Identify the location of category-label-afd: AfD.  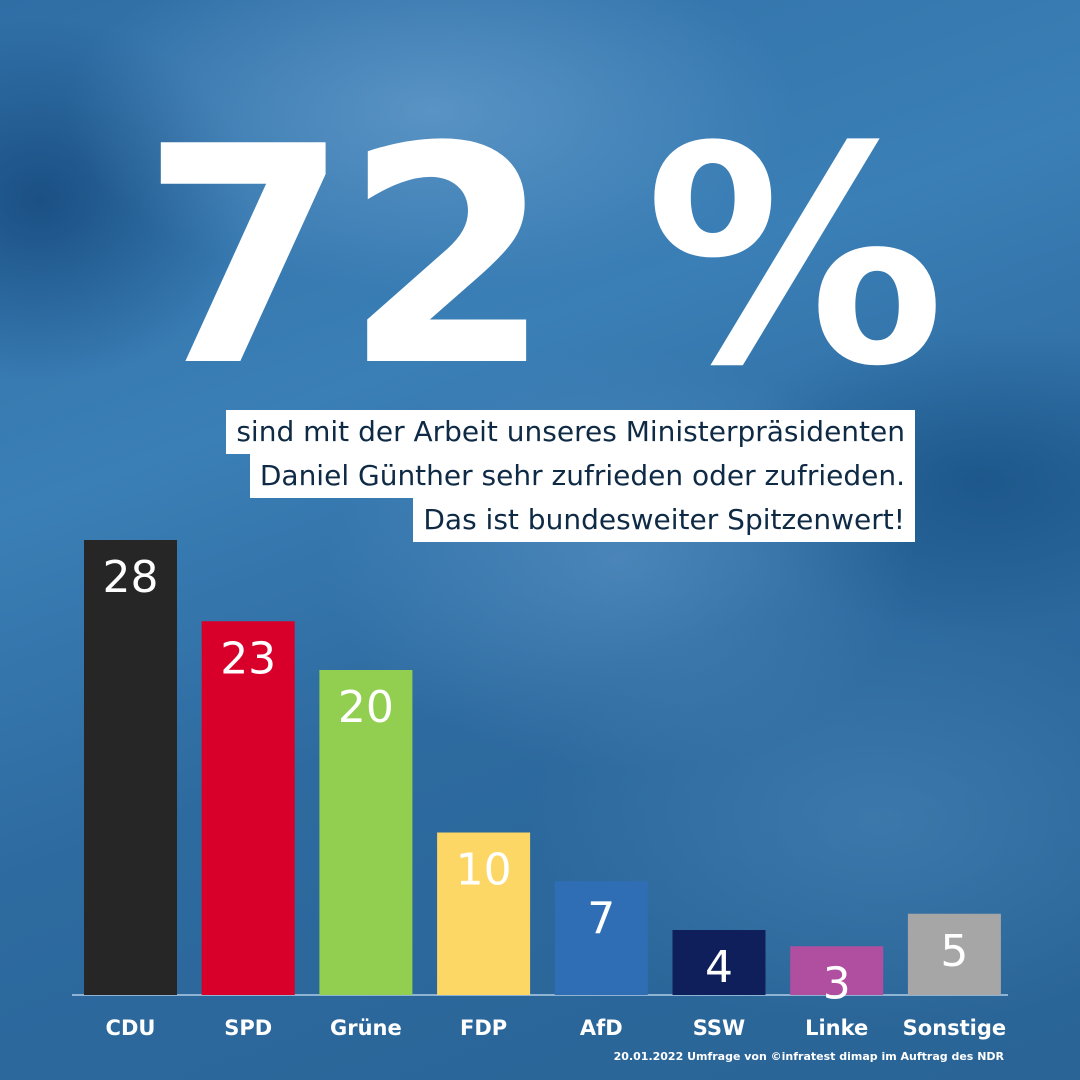
(601, 1028).